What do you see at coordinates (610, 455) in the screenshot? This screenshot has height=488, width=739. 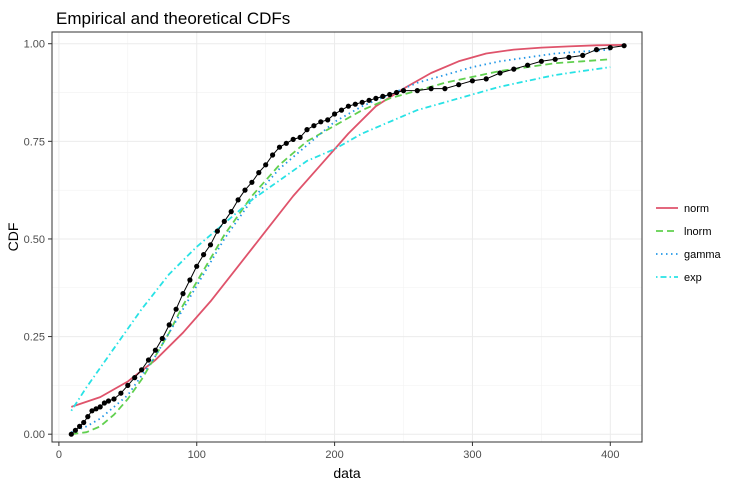 I see `x-tick-label: 400` at bounding box center [610, 455].